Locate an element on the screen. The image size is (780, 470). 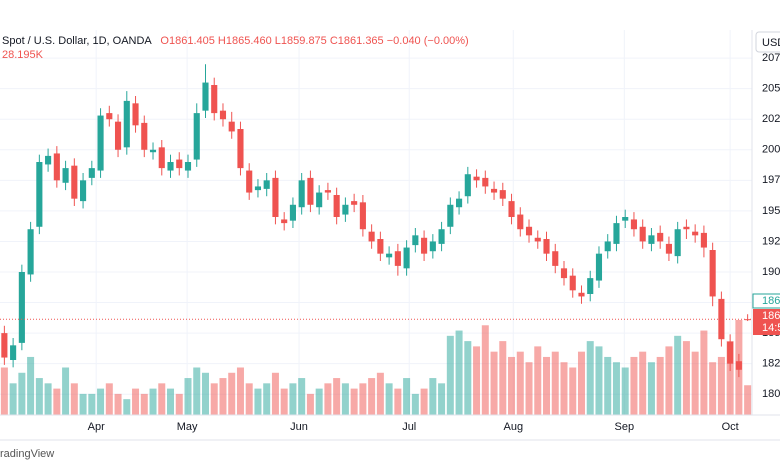
currency-box is located at coordinates (767, 42).